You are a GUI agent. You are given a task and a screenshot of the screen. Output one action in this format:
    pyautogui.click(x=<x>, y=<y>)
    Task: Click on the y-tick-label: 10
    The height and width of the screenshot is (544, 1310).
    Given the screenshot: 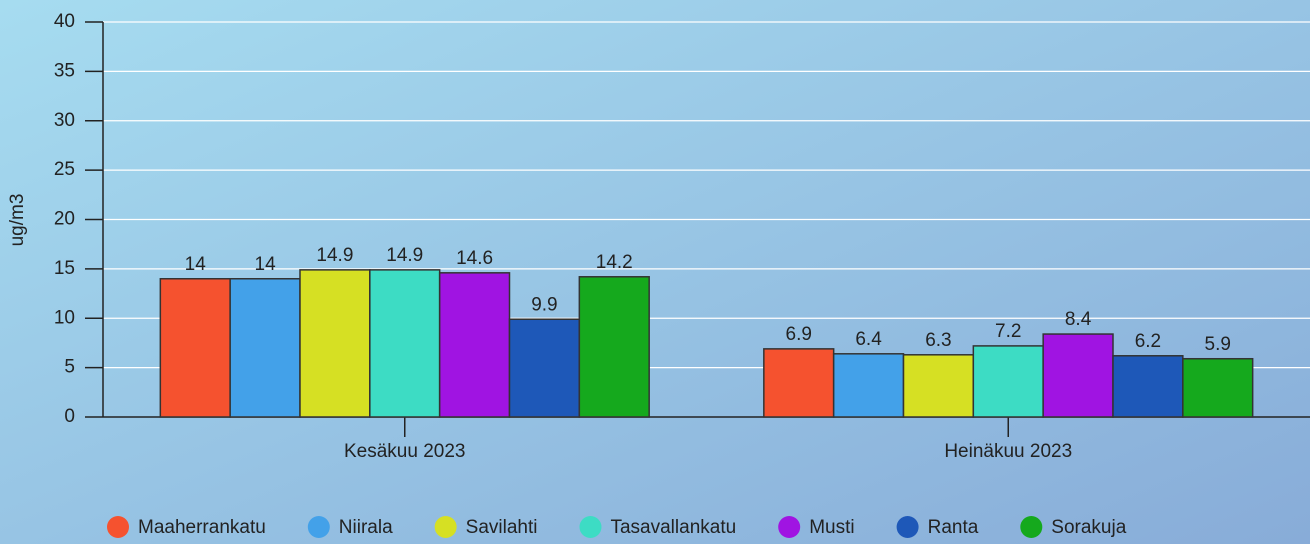 What is the action you would take?
    pyautogui.click(x=64, y=317)
    